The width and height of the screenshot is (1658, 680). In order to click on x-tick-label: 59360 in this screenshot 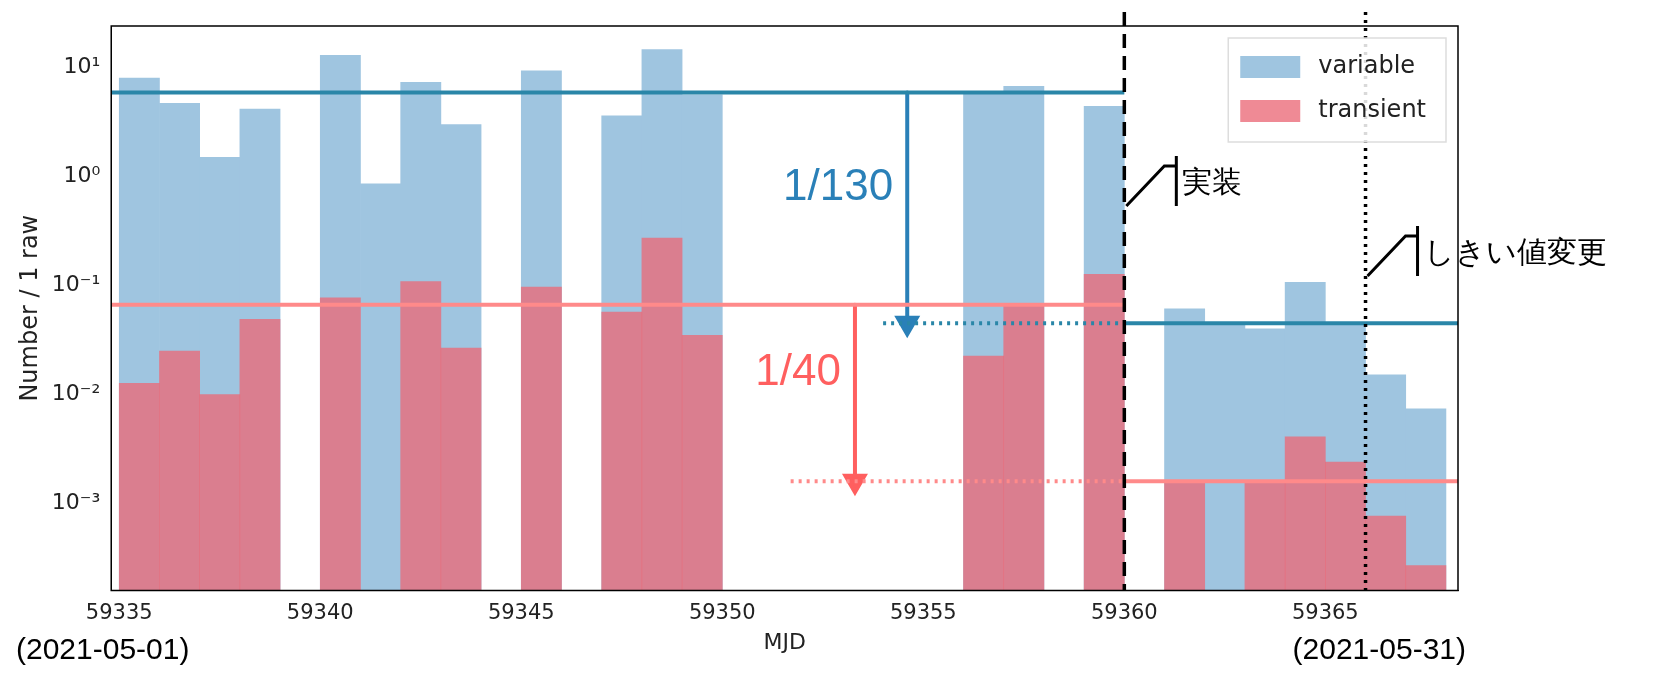, I will do `click(1124, 612)`.